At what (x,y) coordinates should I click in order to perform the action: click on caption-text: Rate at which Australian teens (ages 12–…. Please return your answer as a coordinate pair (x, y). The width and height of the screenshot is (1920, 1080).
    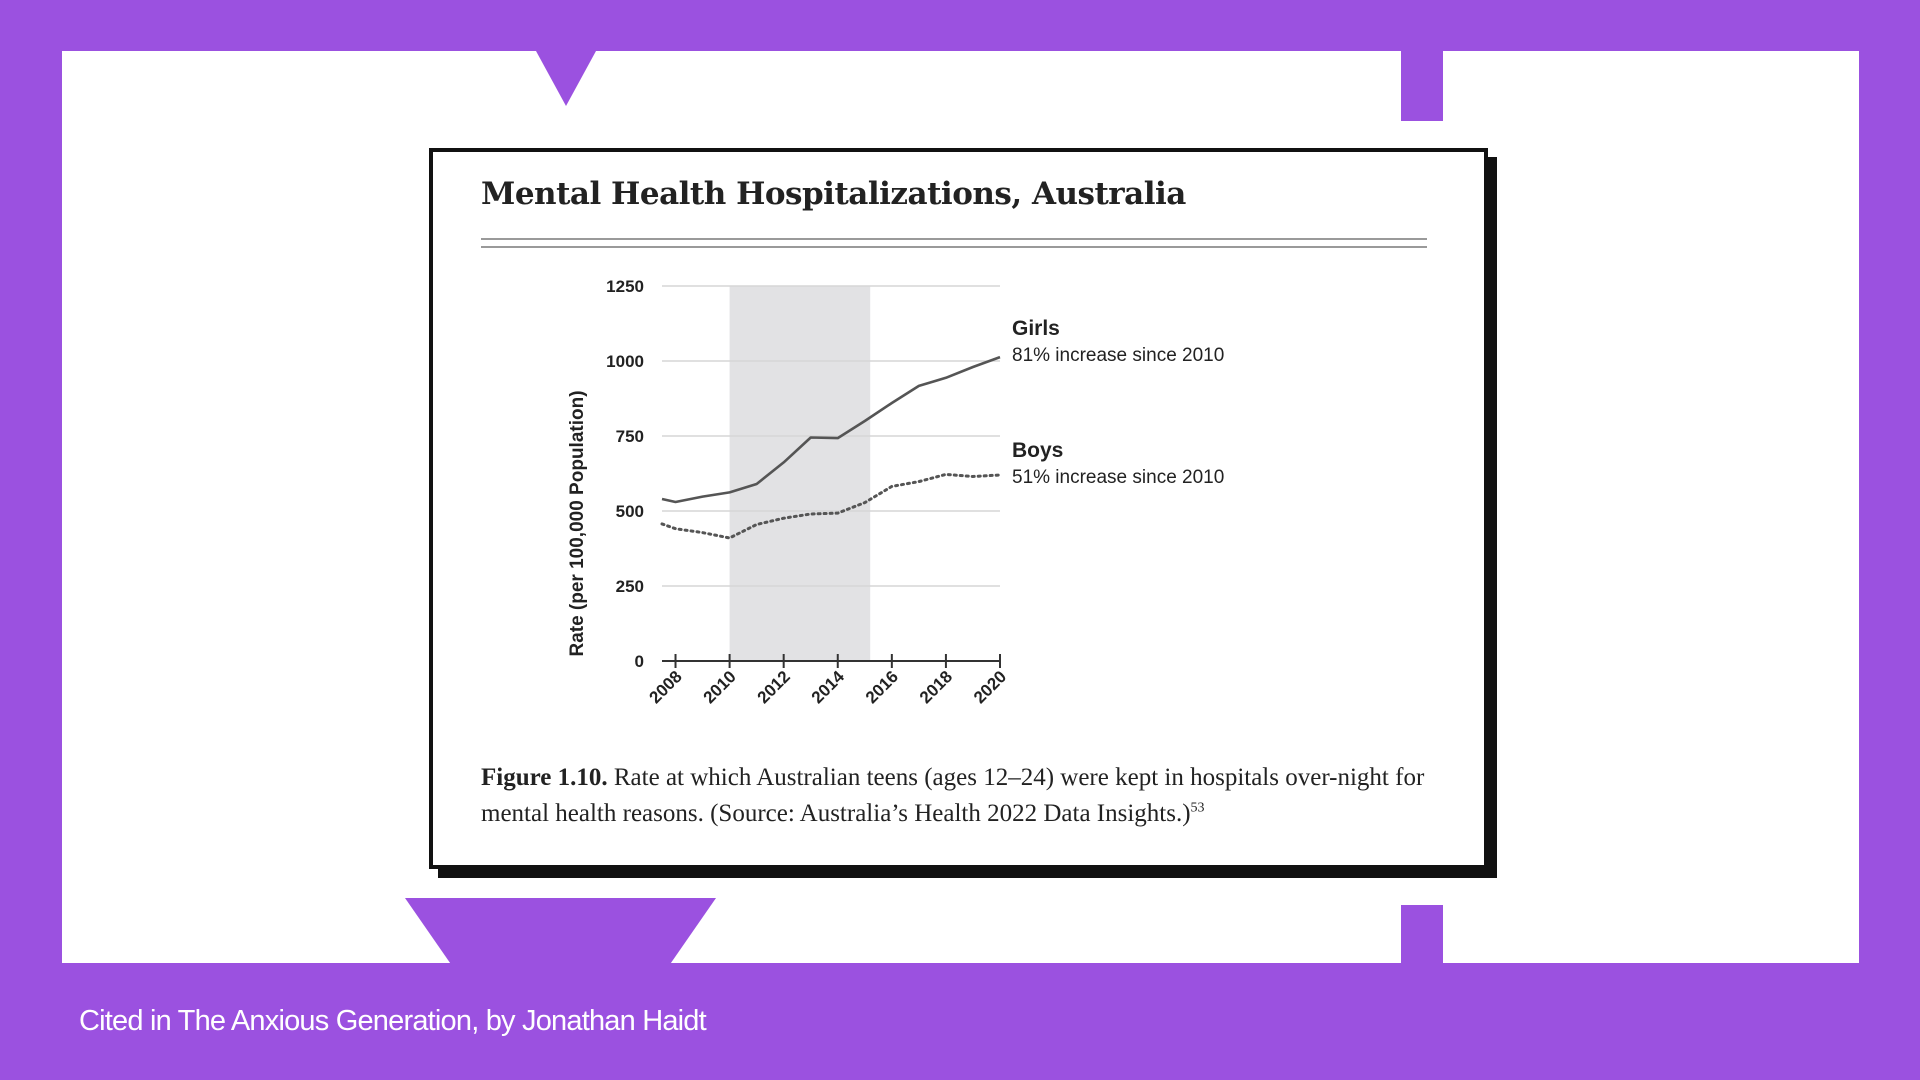
    Looking at the image, I should click on (953, 795).